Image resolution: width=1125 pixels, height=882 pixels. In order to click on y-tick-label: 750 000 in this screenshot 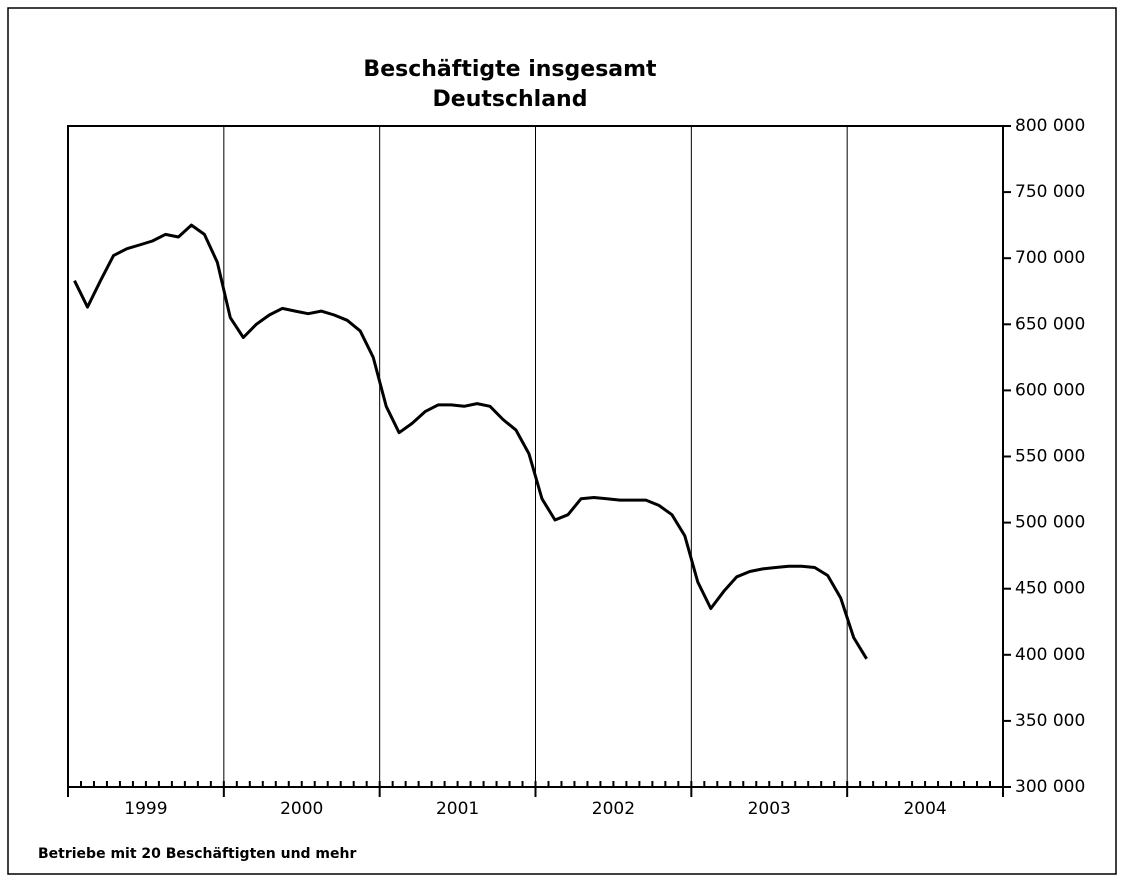, I will do `click(1050, 192)`.